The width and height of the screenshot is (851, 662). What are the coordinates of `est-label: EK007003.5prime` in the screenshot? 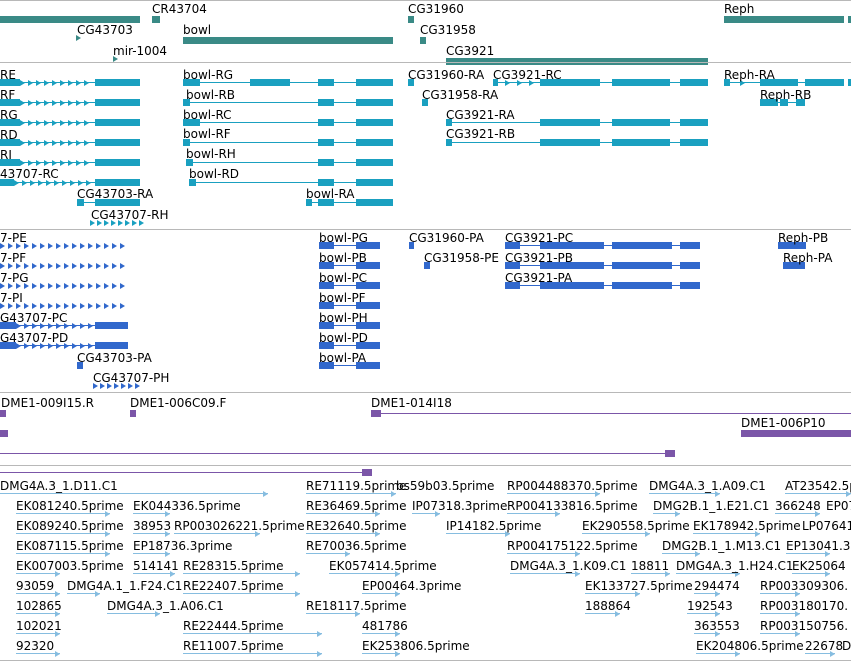 It's located at (70, 566).